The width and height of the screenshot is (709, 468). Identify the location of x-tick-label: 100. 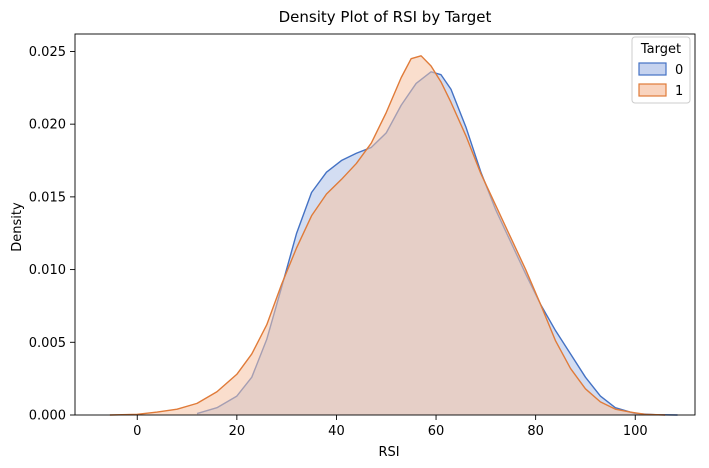
(635, 431).